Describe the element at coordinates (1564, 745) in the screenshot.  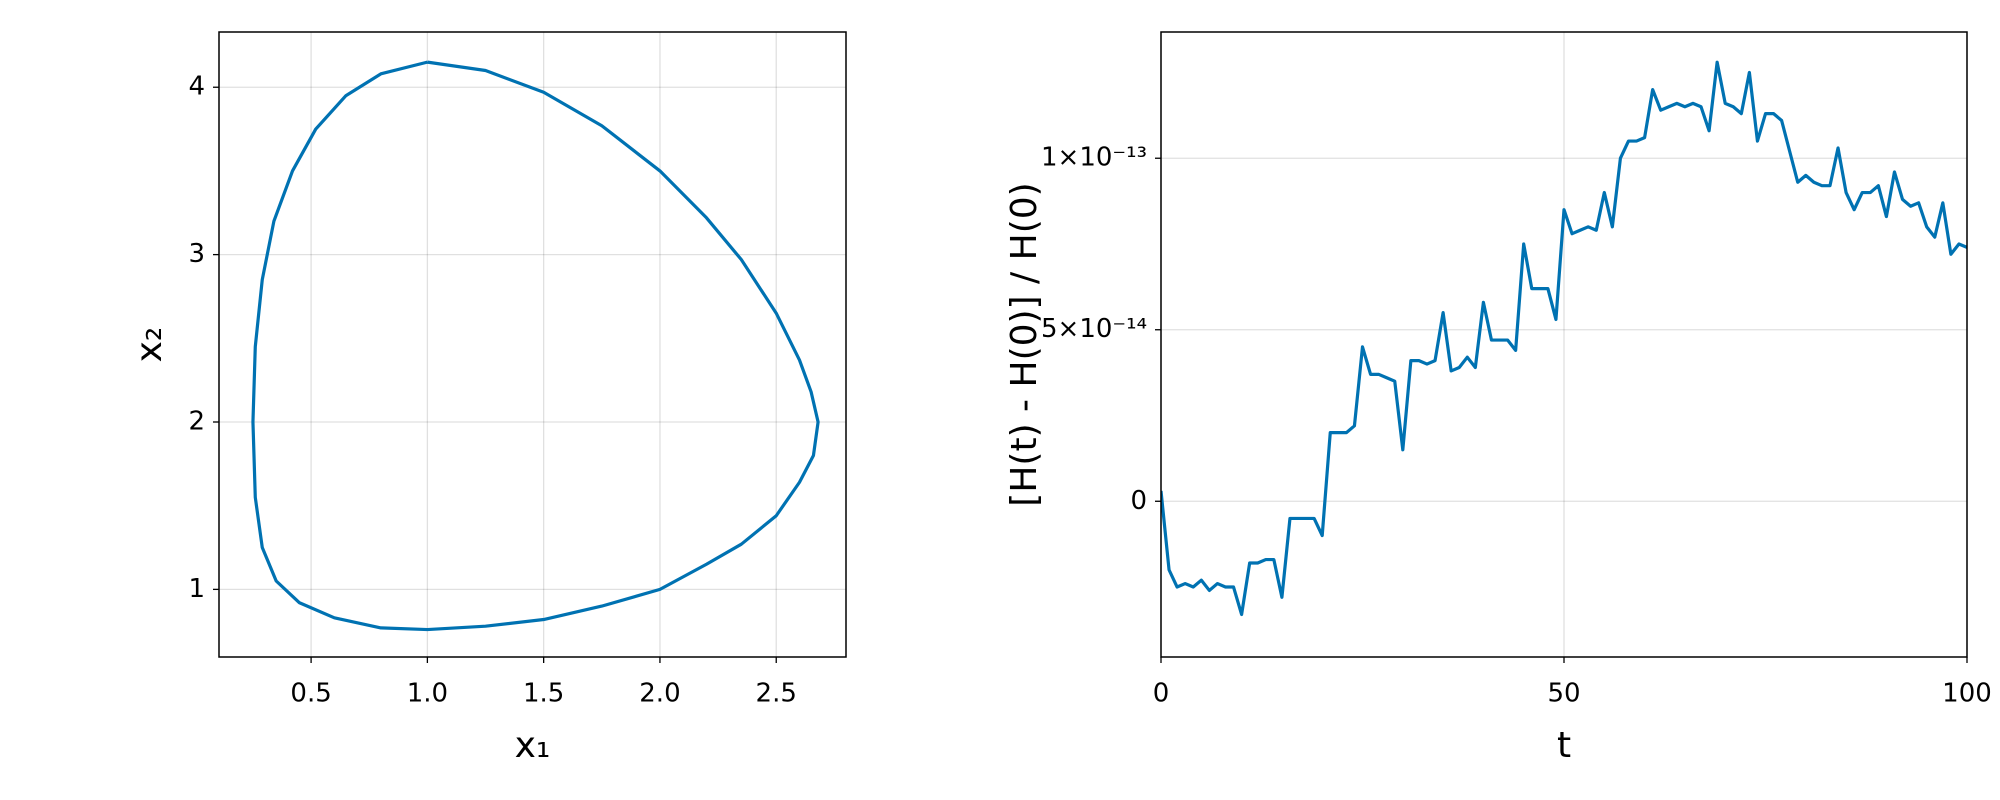
I see `x-axis-label: t` at that location.